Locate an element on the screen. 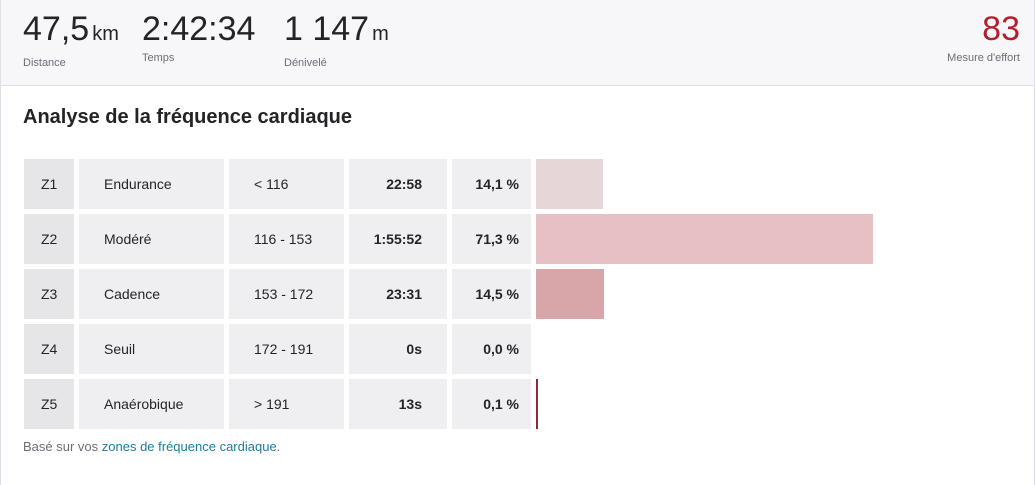 This screenshot has height=485, width=1035. stat-distance: 47,5 km Distance is located at coordinates (71, 39).